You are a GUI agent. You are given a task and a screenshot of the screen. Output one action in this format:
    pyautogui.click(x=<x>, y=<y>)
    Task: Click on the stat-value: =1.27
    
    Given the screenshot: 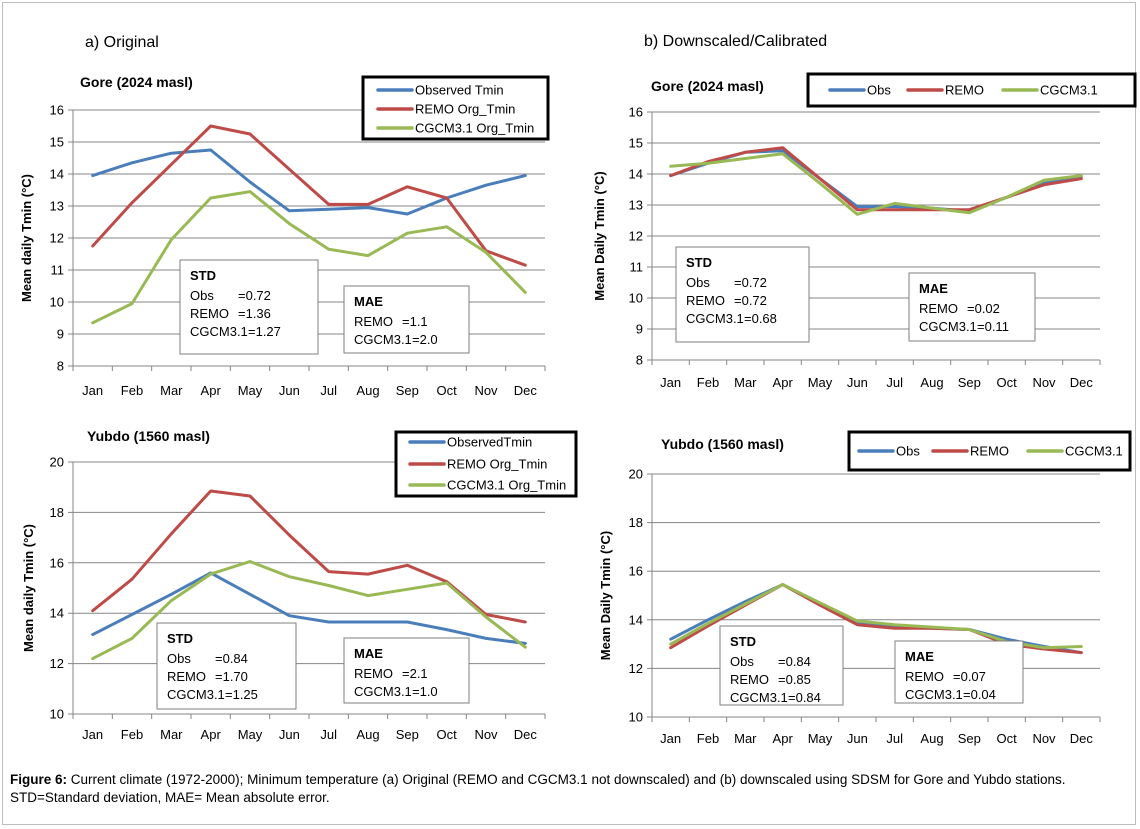 What is the action you would take?
    pyautogui.click(x=264, y=331)
    